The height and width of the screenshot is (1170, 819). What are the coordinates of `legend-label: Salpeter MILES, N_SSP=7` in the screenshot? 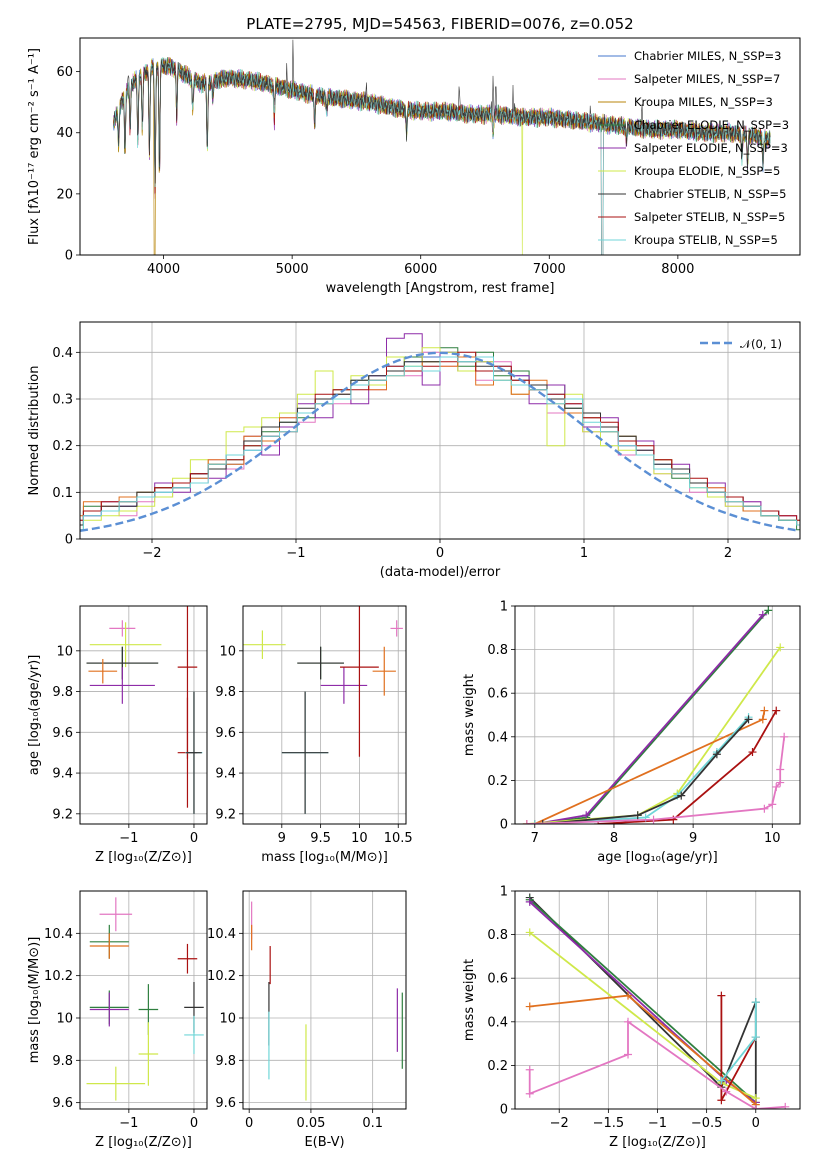 It's located at (707, 79).